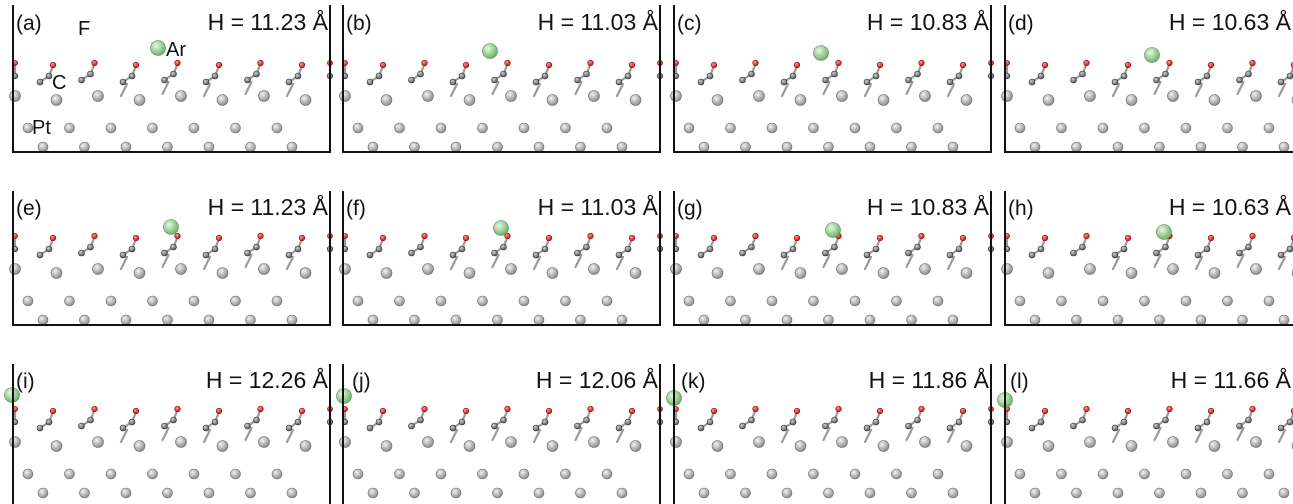 The image size is (1293, 504). I want to click on panel-e: (e) H = 11.23 Å, so click(171, 258).